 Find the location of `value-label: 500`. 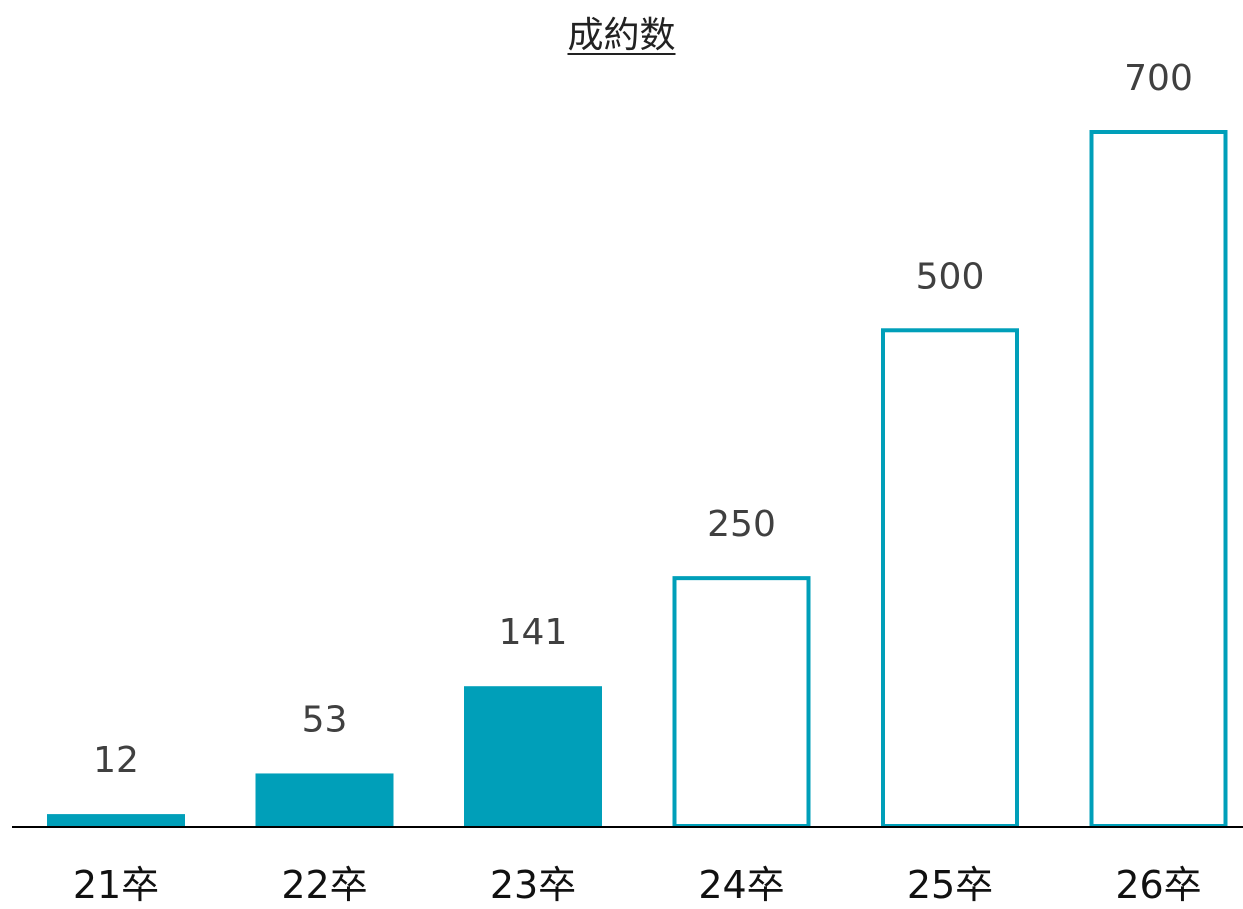

value-label: 500 is located at coordinates (950, 276).